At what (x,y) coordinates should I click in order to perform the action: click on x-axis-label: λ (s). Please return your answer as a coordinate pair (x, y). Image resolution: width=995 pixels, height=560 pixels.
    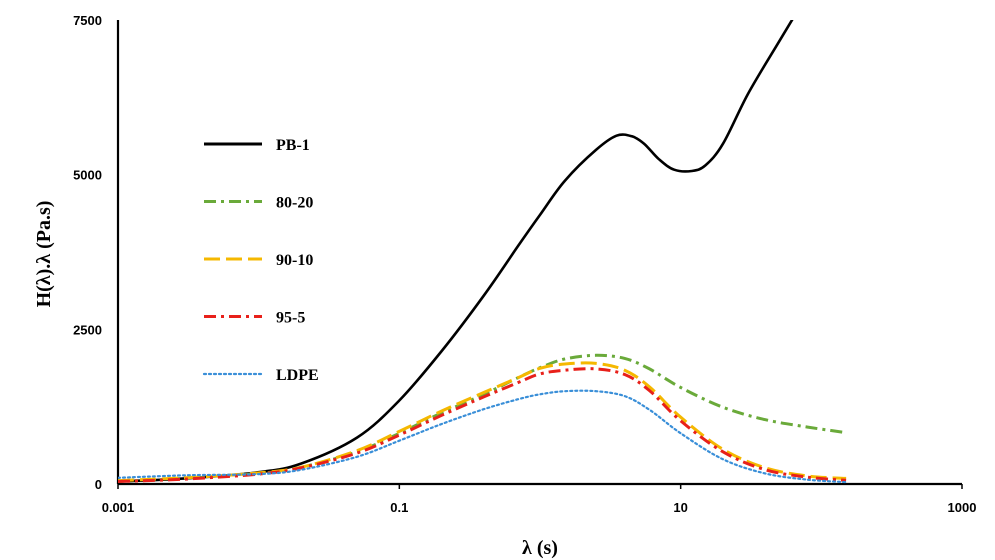
    Looking at the image, I should click on (540, 548).